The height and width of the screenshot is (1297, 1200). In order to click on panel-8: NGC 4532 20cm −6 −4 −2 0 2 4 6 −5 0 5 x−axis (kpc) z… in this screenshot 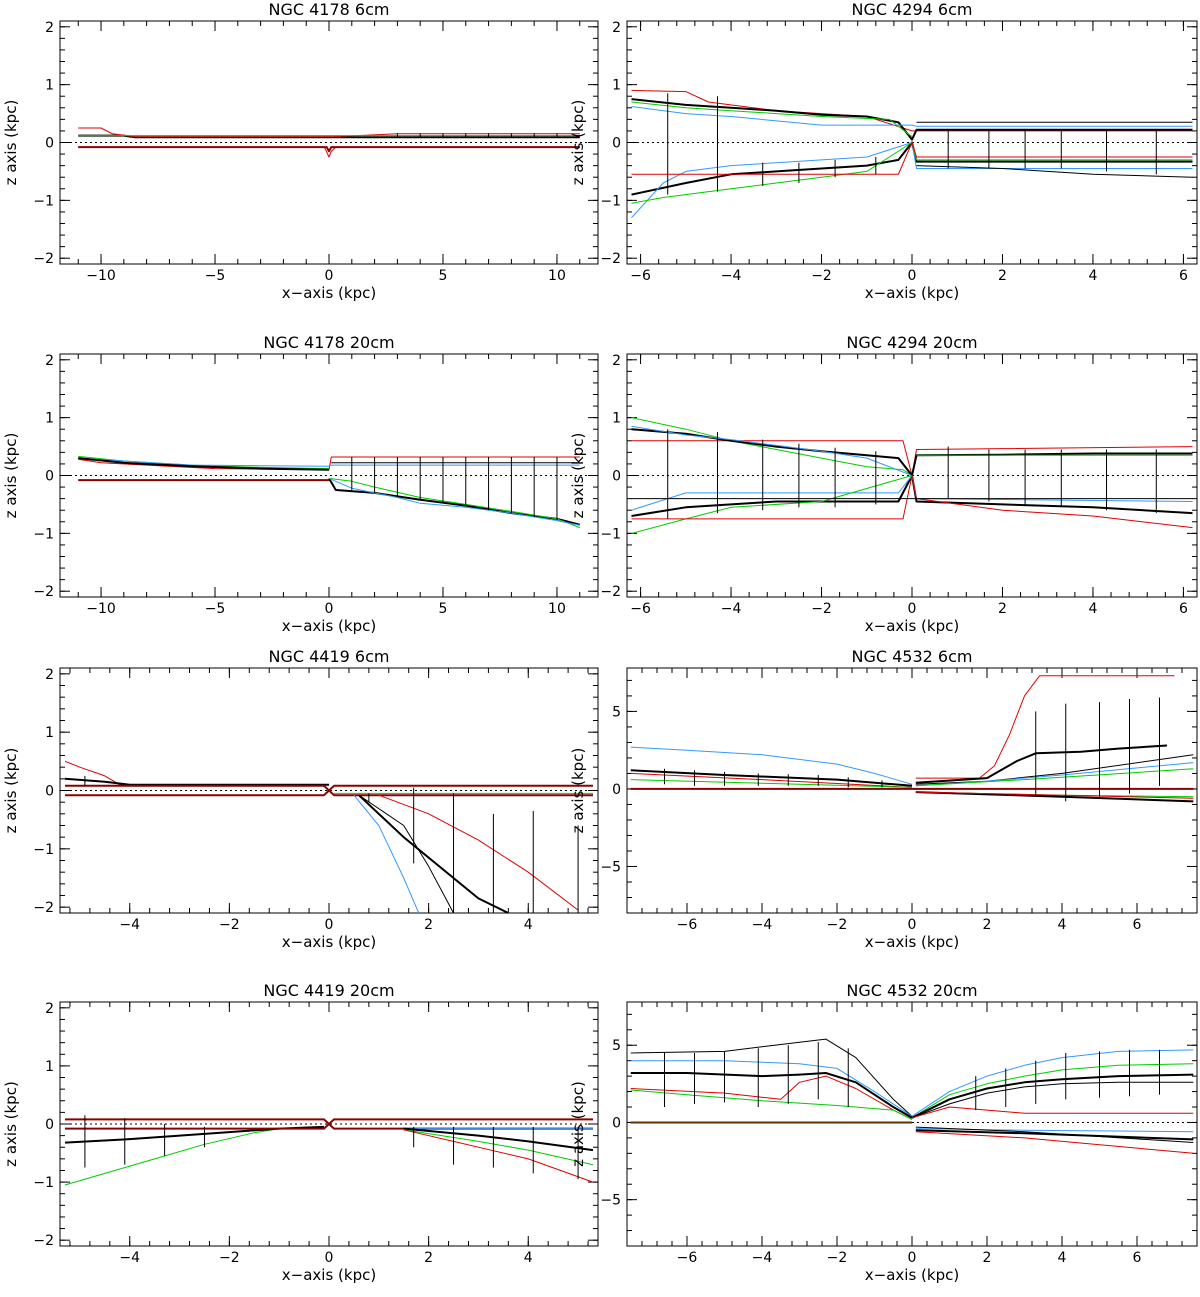, I will do `click(883, 1132)`.